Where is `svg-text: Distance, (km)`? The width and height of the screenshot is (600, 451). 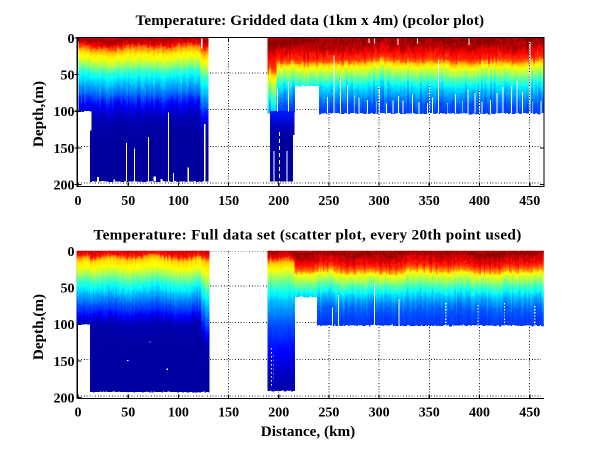
svg-text: Distance, (km) is located at coordinates (308, 431).